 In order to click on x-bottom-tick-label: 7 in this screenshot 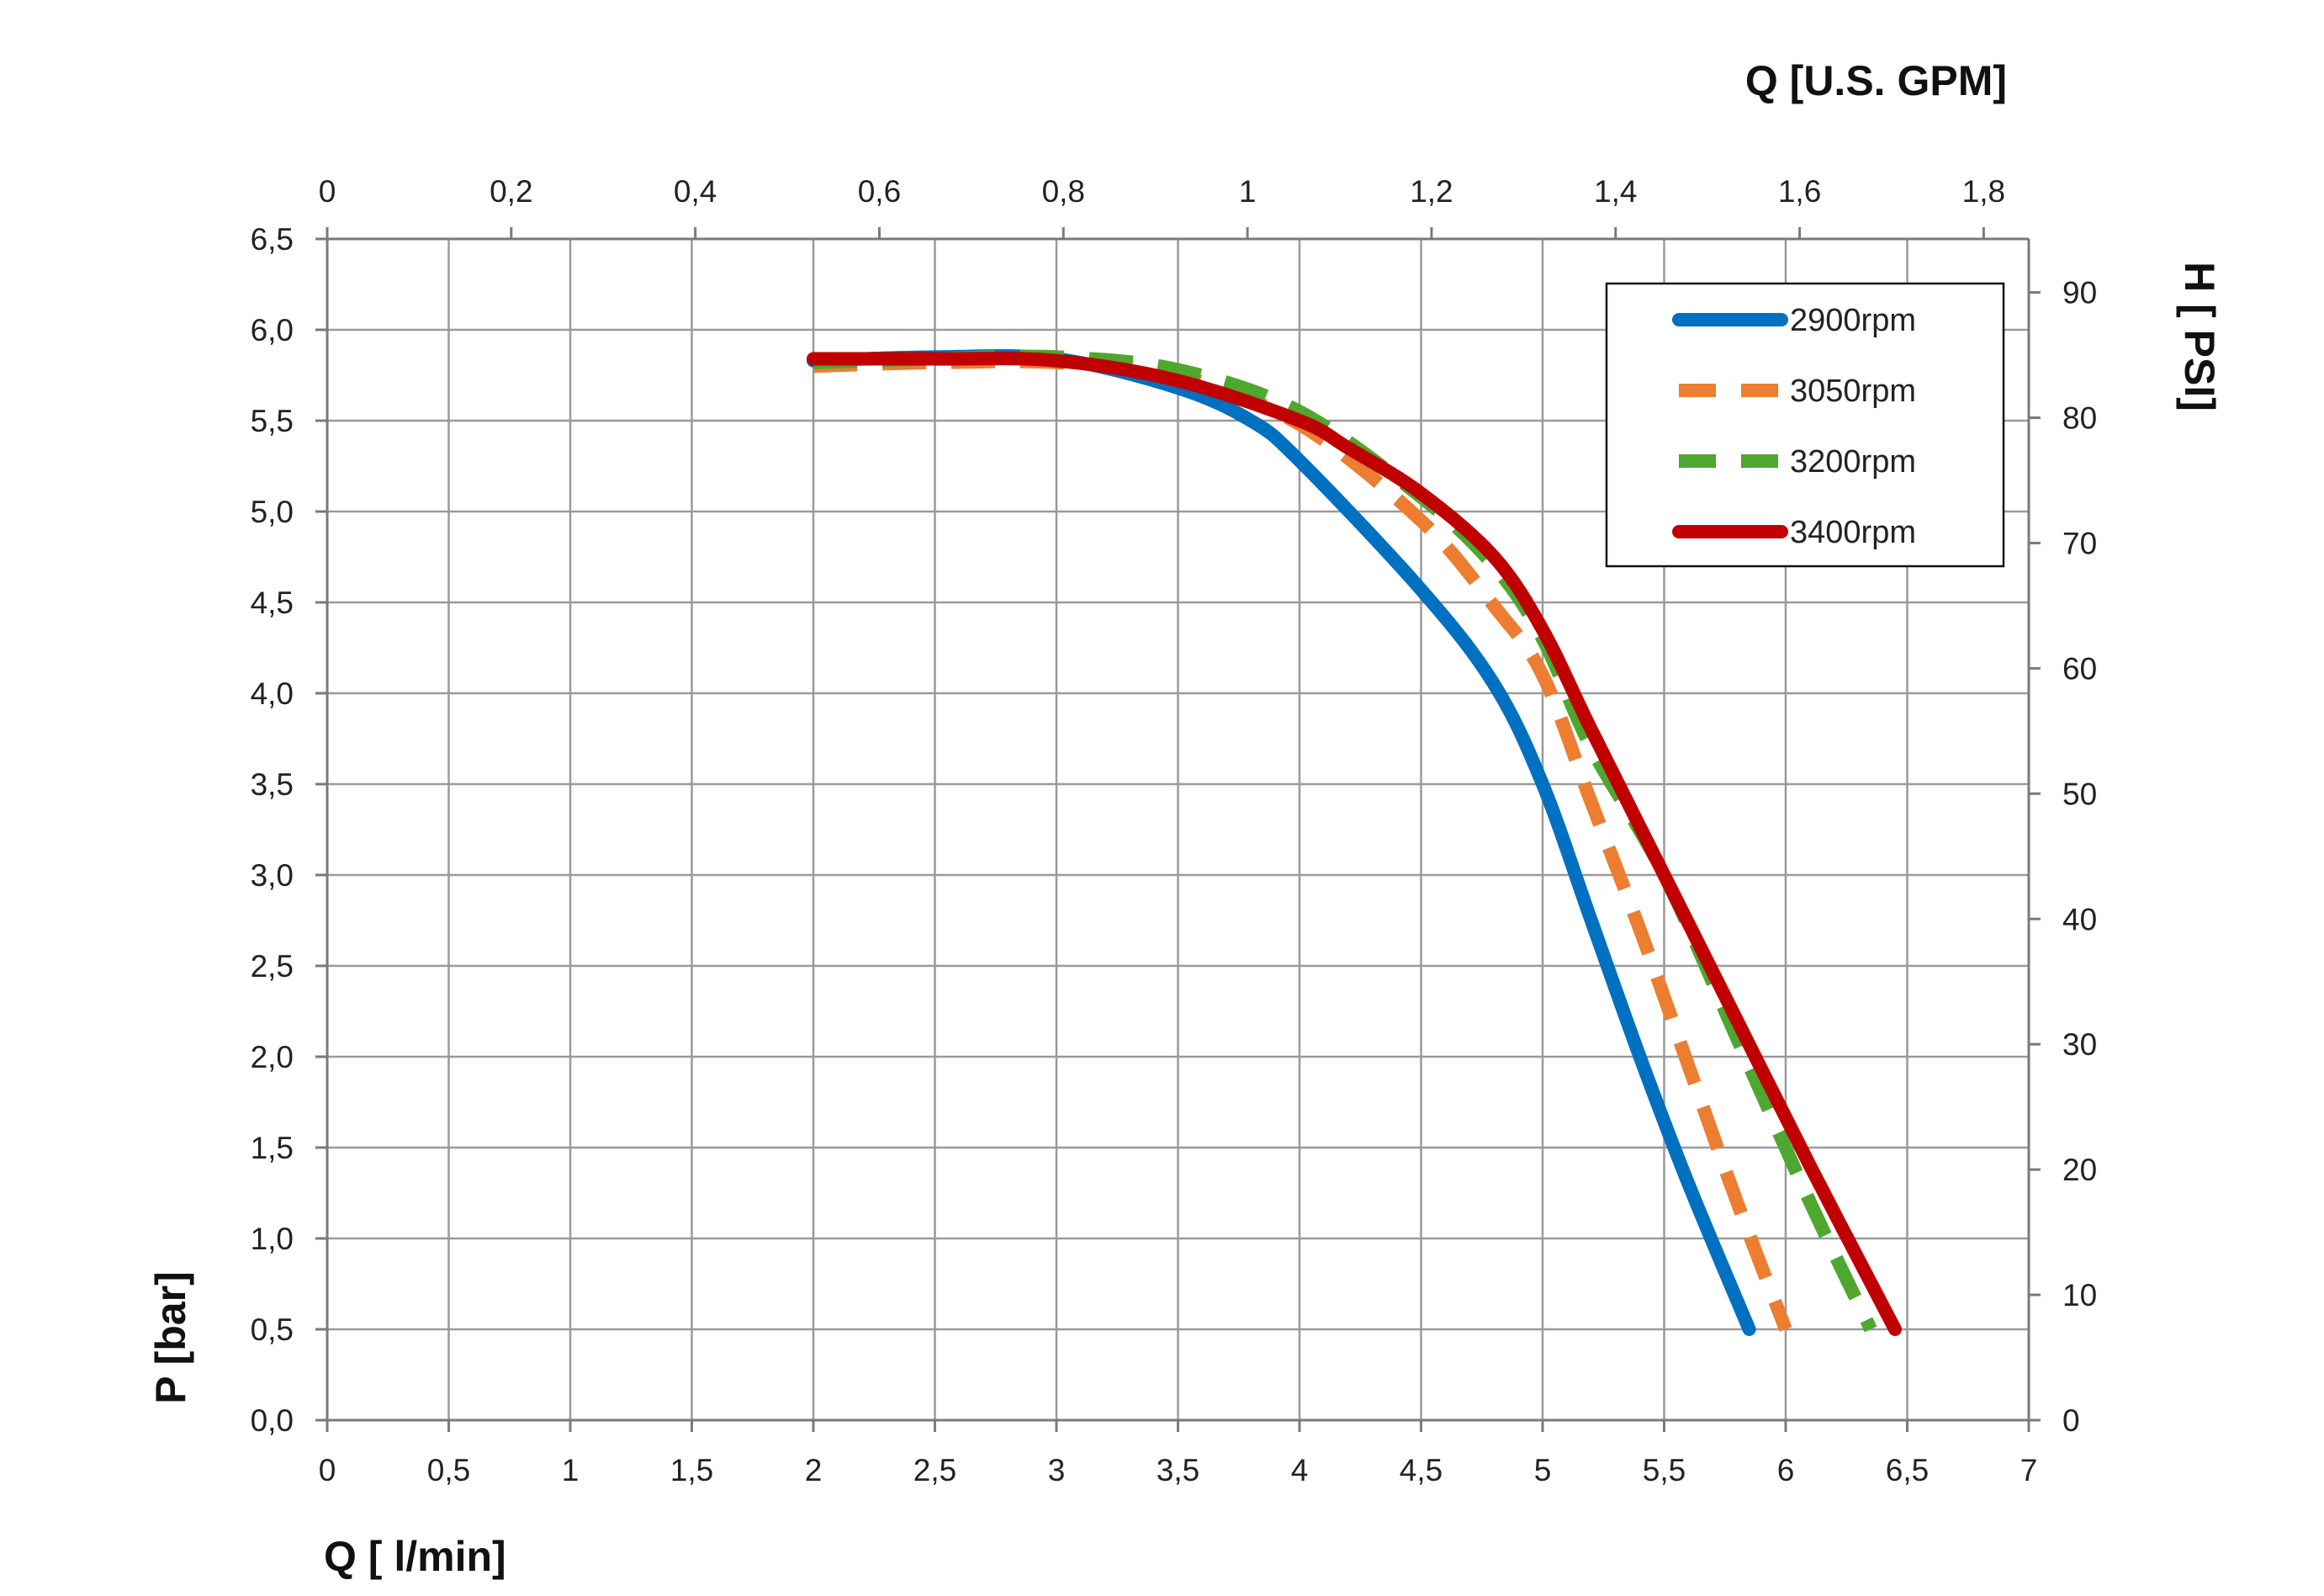, I will do `click(2029, 1470)`.